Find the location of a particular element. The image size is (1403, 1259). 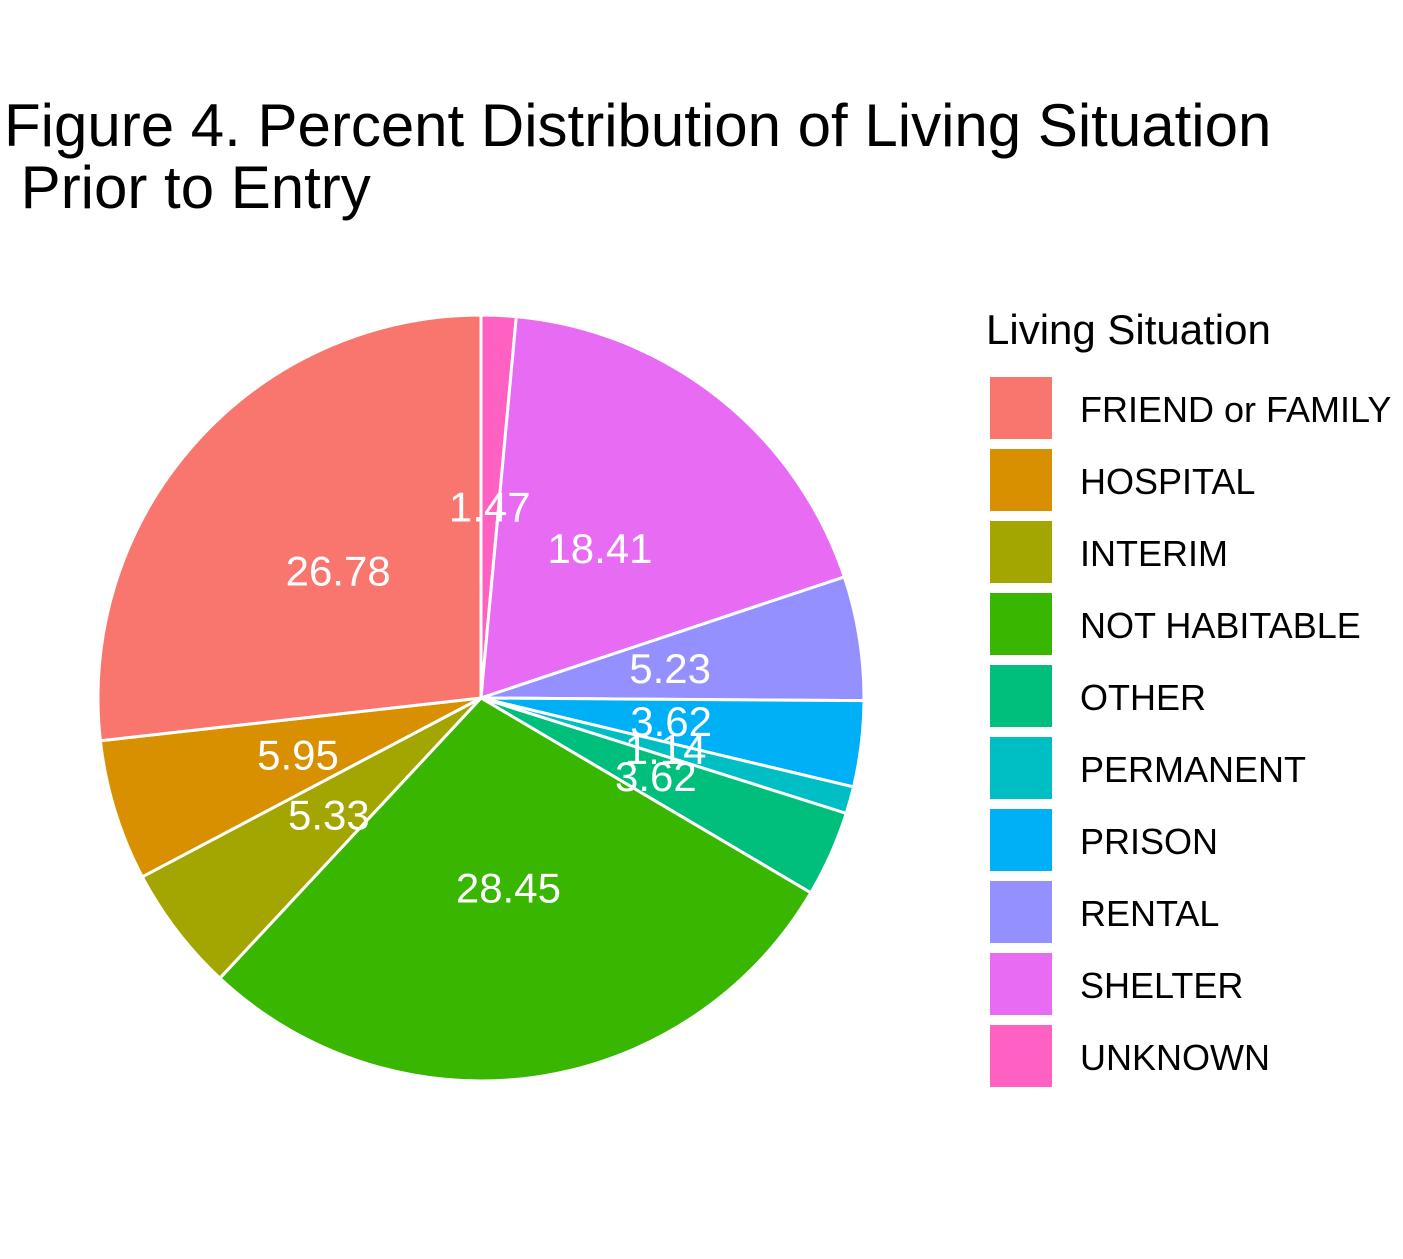

slice-label-hospital: 5.95 is located at coordinates (298, 754).